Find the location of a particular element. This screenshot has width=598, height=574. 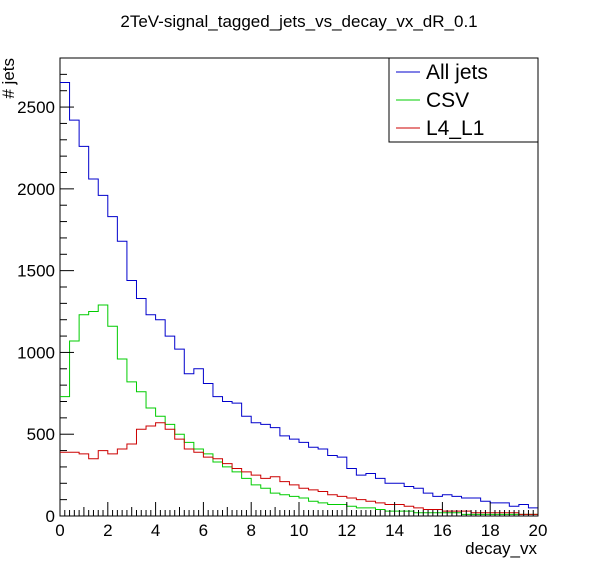

x-axis: 0 2 4 6 8 10 12 14 16 18 20 is located at coordinates (301, 521).